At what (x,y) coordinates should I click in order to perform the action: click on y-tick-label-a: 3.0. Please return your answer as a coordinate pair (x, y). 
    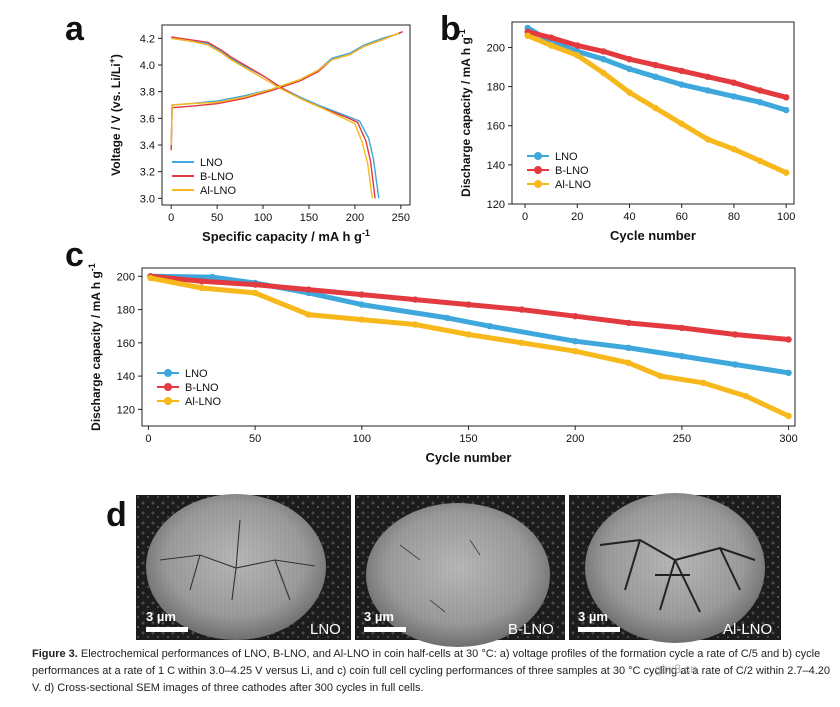
    Looking at the image, I should click on (147, 199).